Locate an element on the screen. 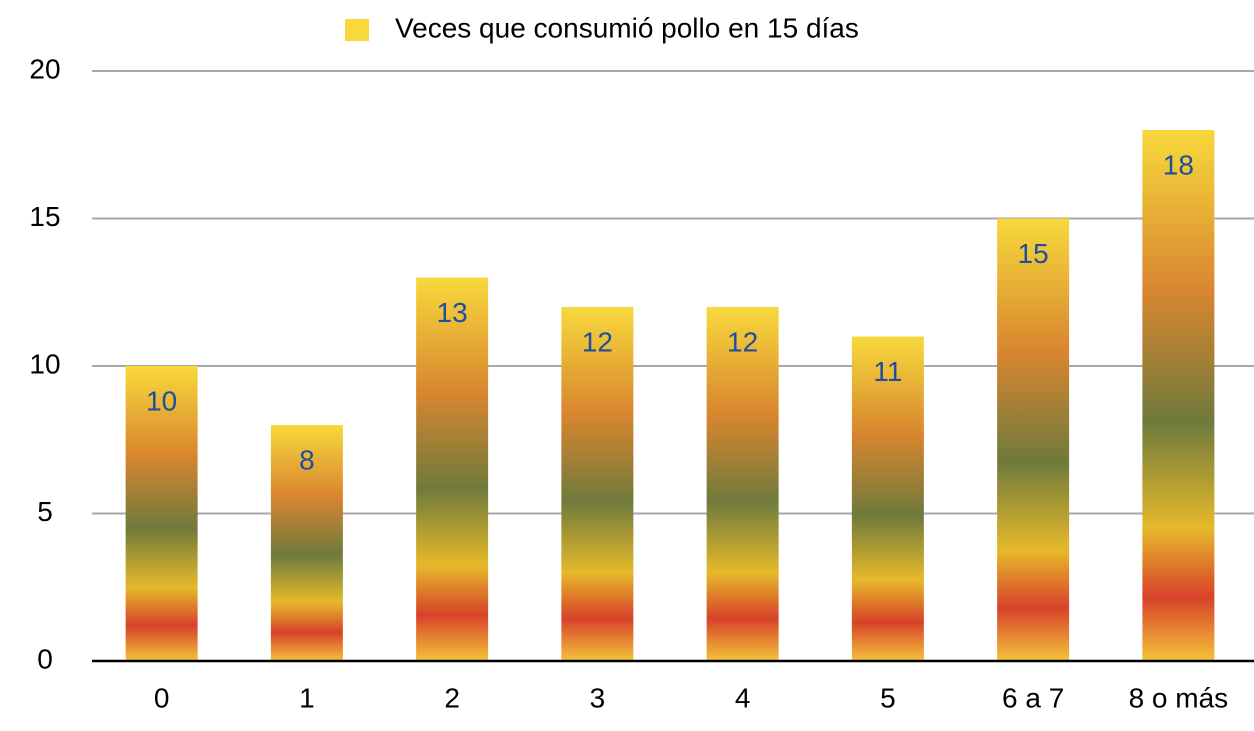 The height and width of the screenshot is (731, 1254). legend-label: Veces que consumió pollo en 15 días is located at coordinates (627, 27).